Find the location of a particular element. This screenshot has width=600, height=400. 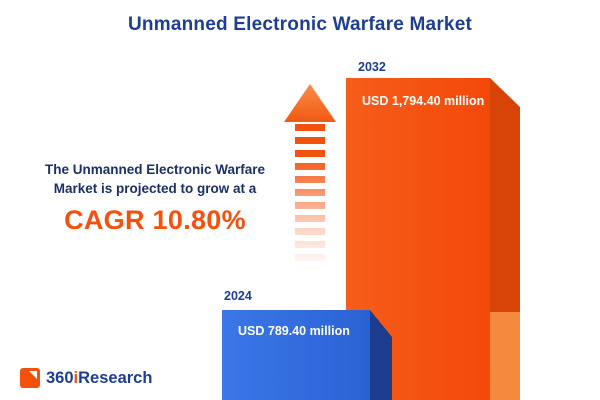

logo-text-360: 360 is located at coordinates (60, 377).